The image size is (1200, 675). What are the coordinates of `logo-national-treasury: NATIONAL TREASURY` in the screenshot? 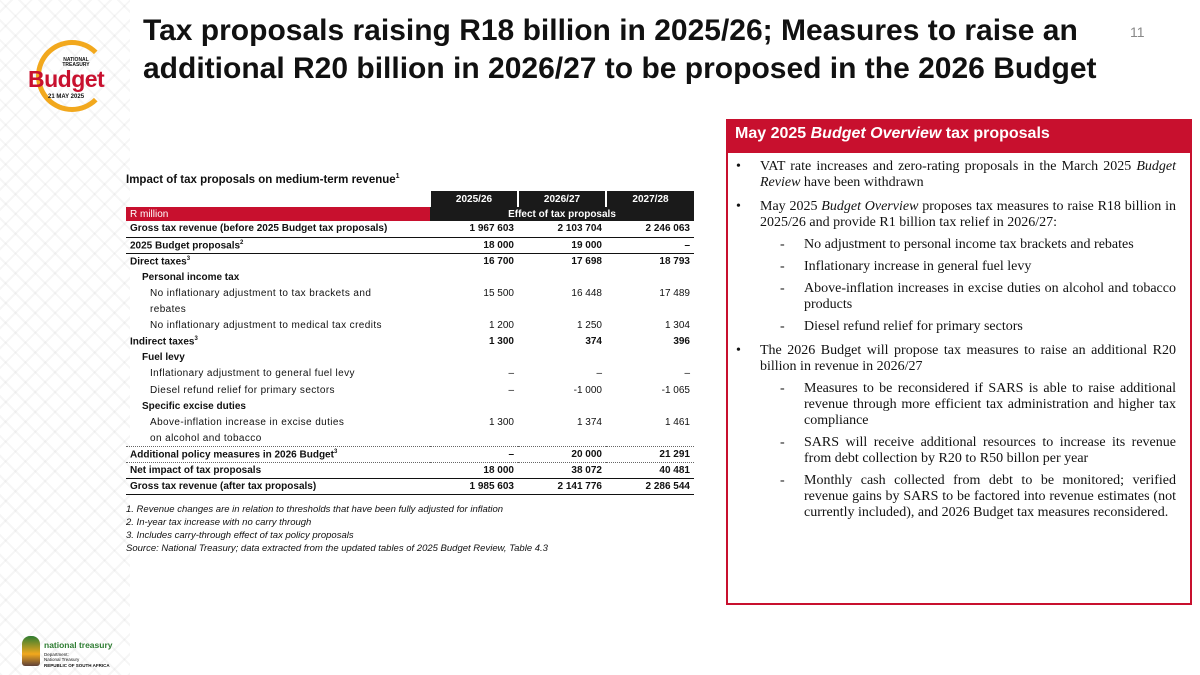 It's located at (76, 62).